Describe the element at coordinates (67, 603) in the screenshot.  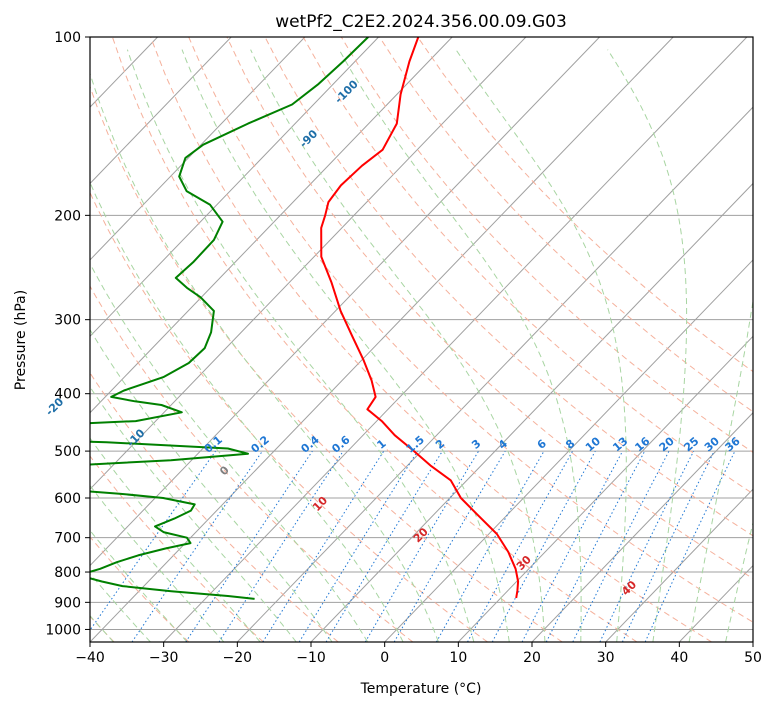
I see `y-tick-label: 900` at that location.